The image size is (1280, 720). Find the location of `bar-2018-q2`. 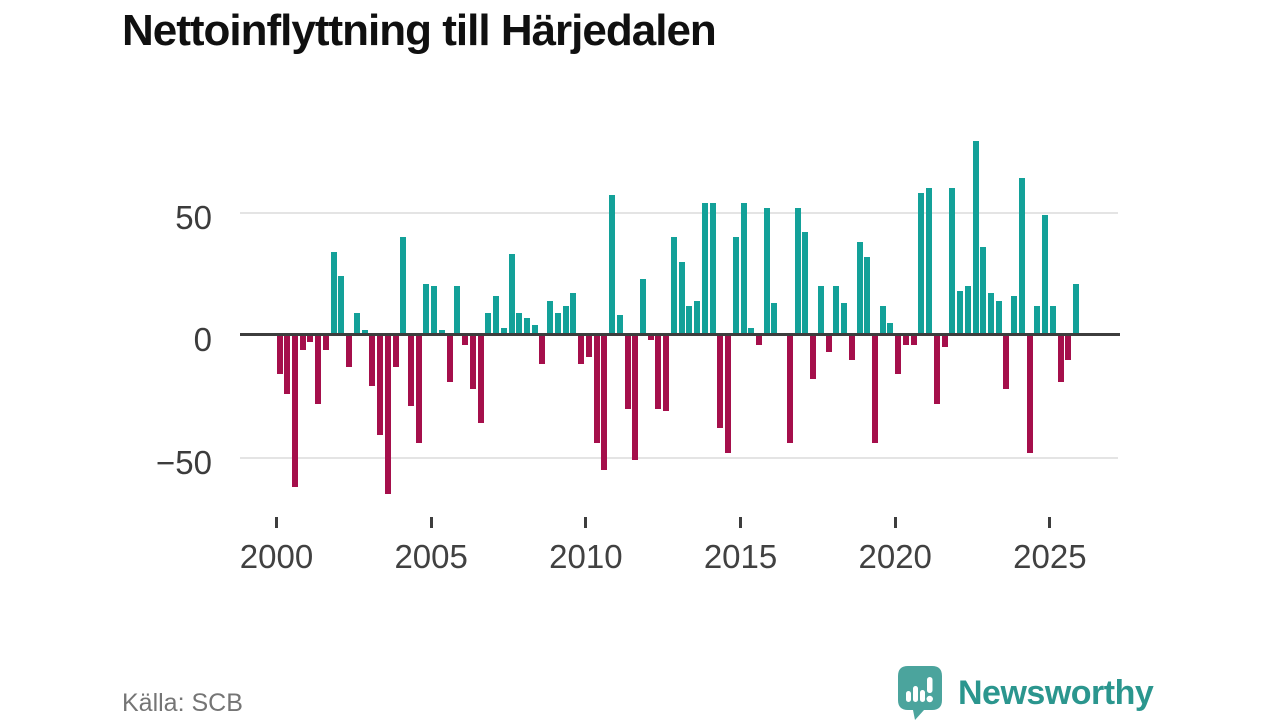

bar-2018-q2 is located at coordinates (844, 319).